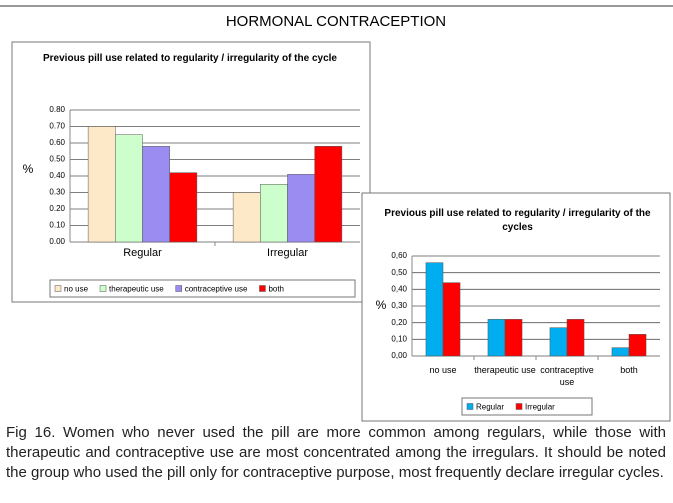  What do you see at coordinates (629, 370) in the screenshot?
I see `x-tick-label: both` at bounding box center [629, 370].